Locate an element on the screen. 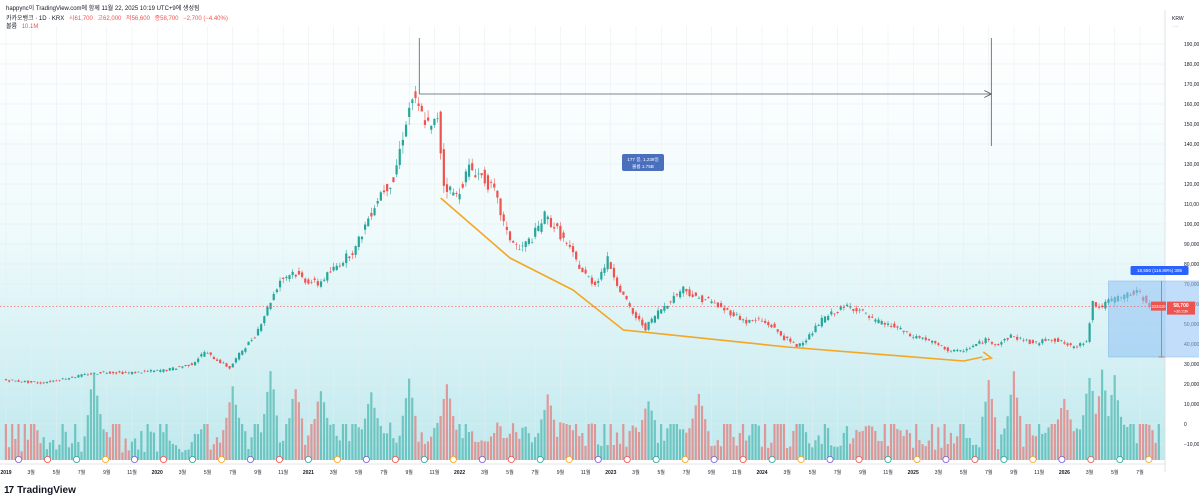  low-value: 저56,600 is located at coordinates (138, 19).